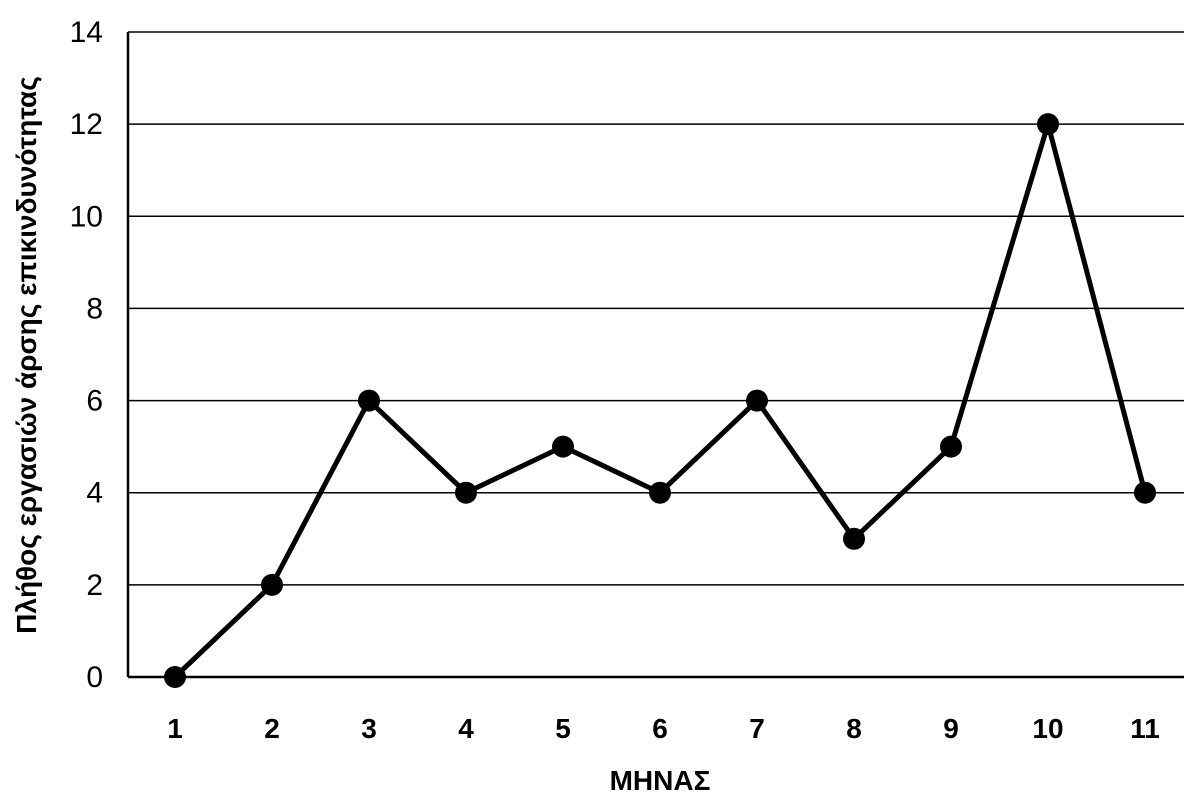  Describe the element at coordinates (369, 728) in the screenshot. I see `x-tick-label: 3` at that location.